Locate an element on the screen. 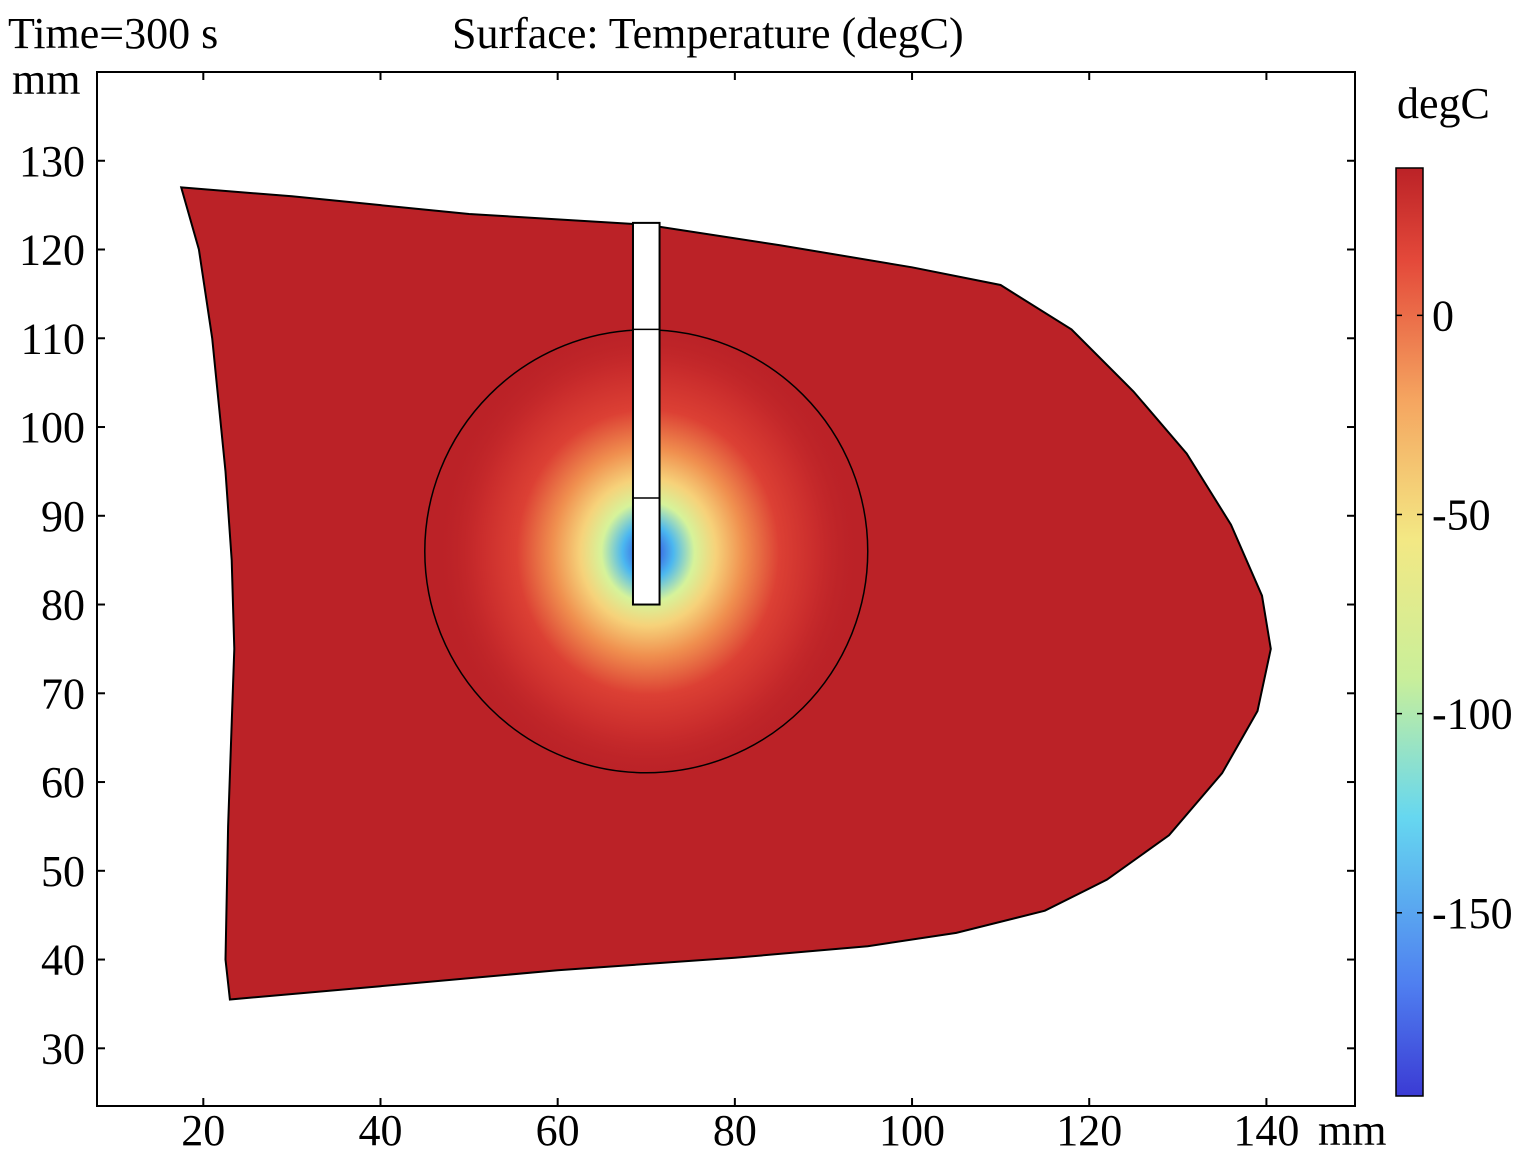  y-axis-tick-labels: 30 40 50 60 70 80 90 100 110 120 130 is located at coordinates (52, 605).